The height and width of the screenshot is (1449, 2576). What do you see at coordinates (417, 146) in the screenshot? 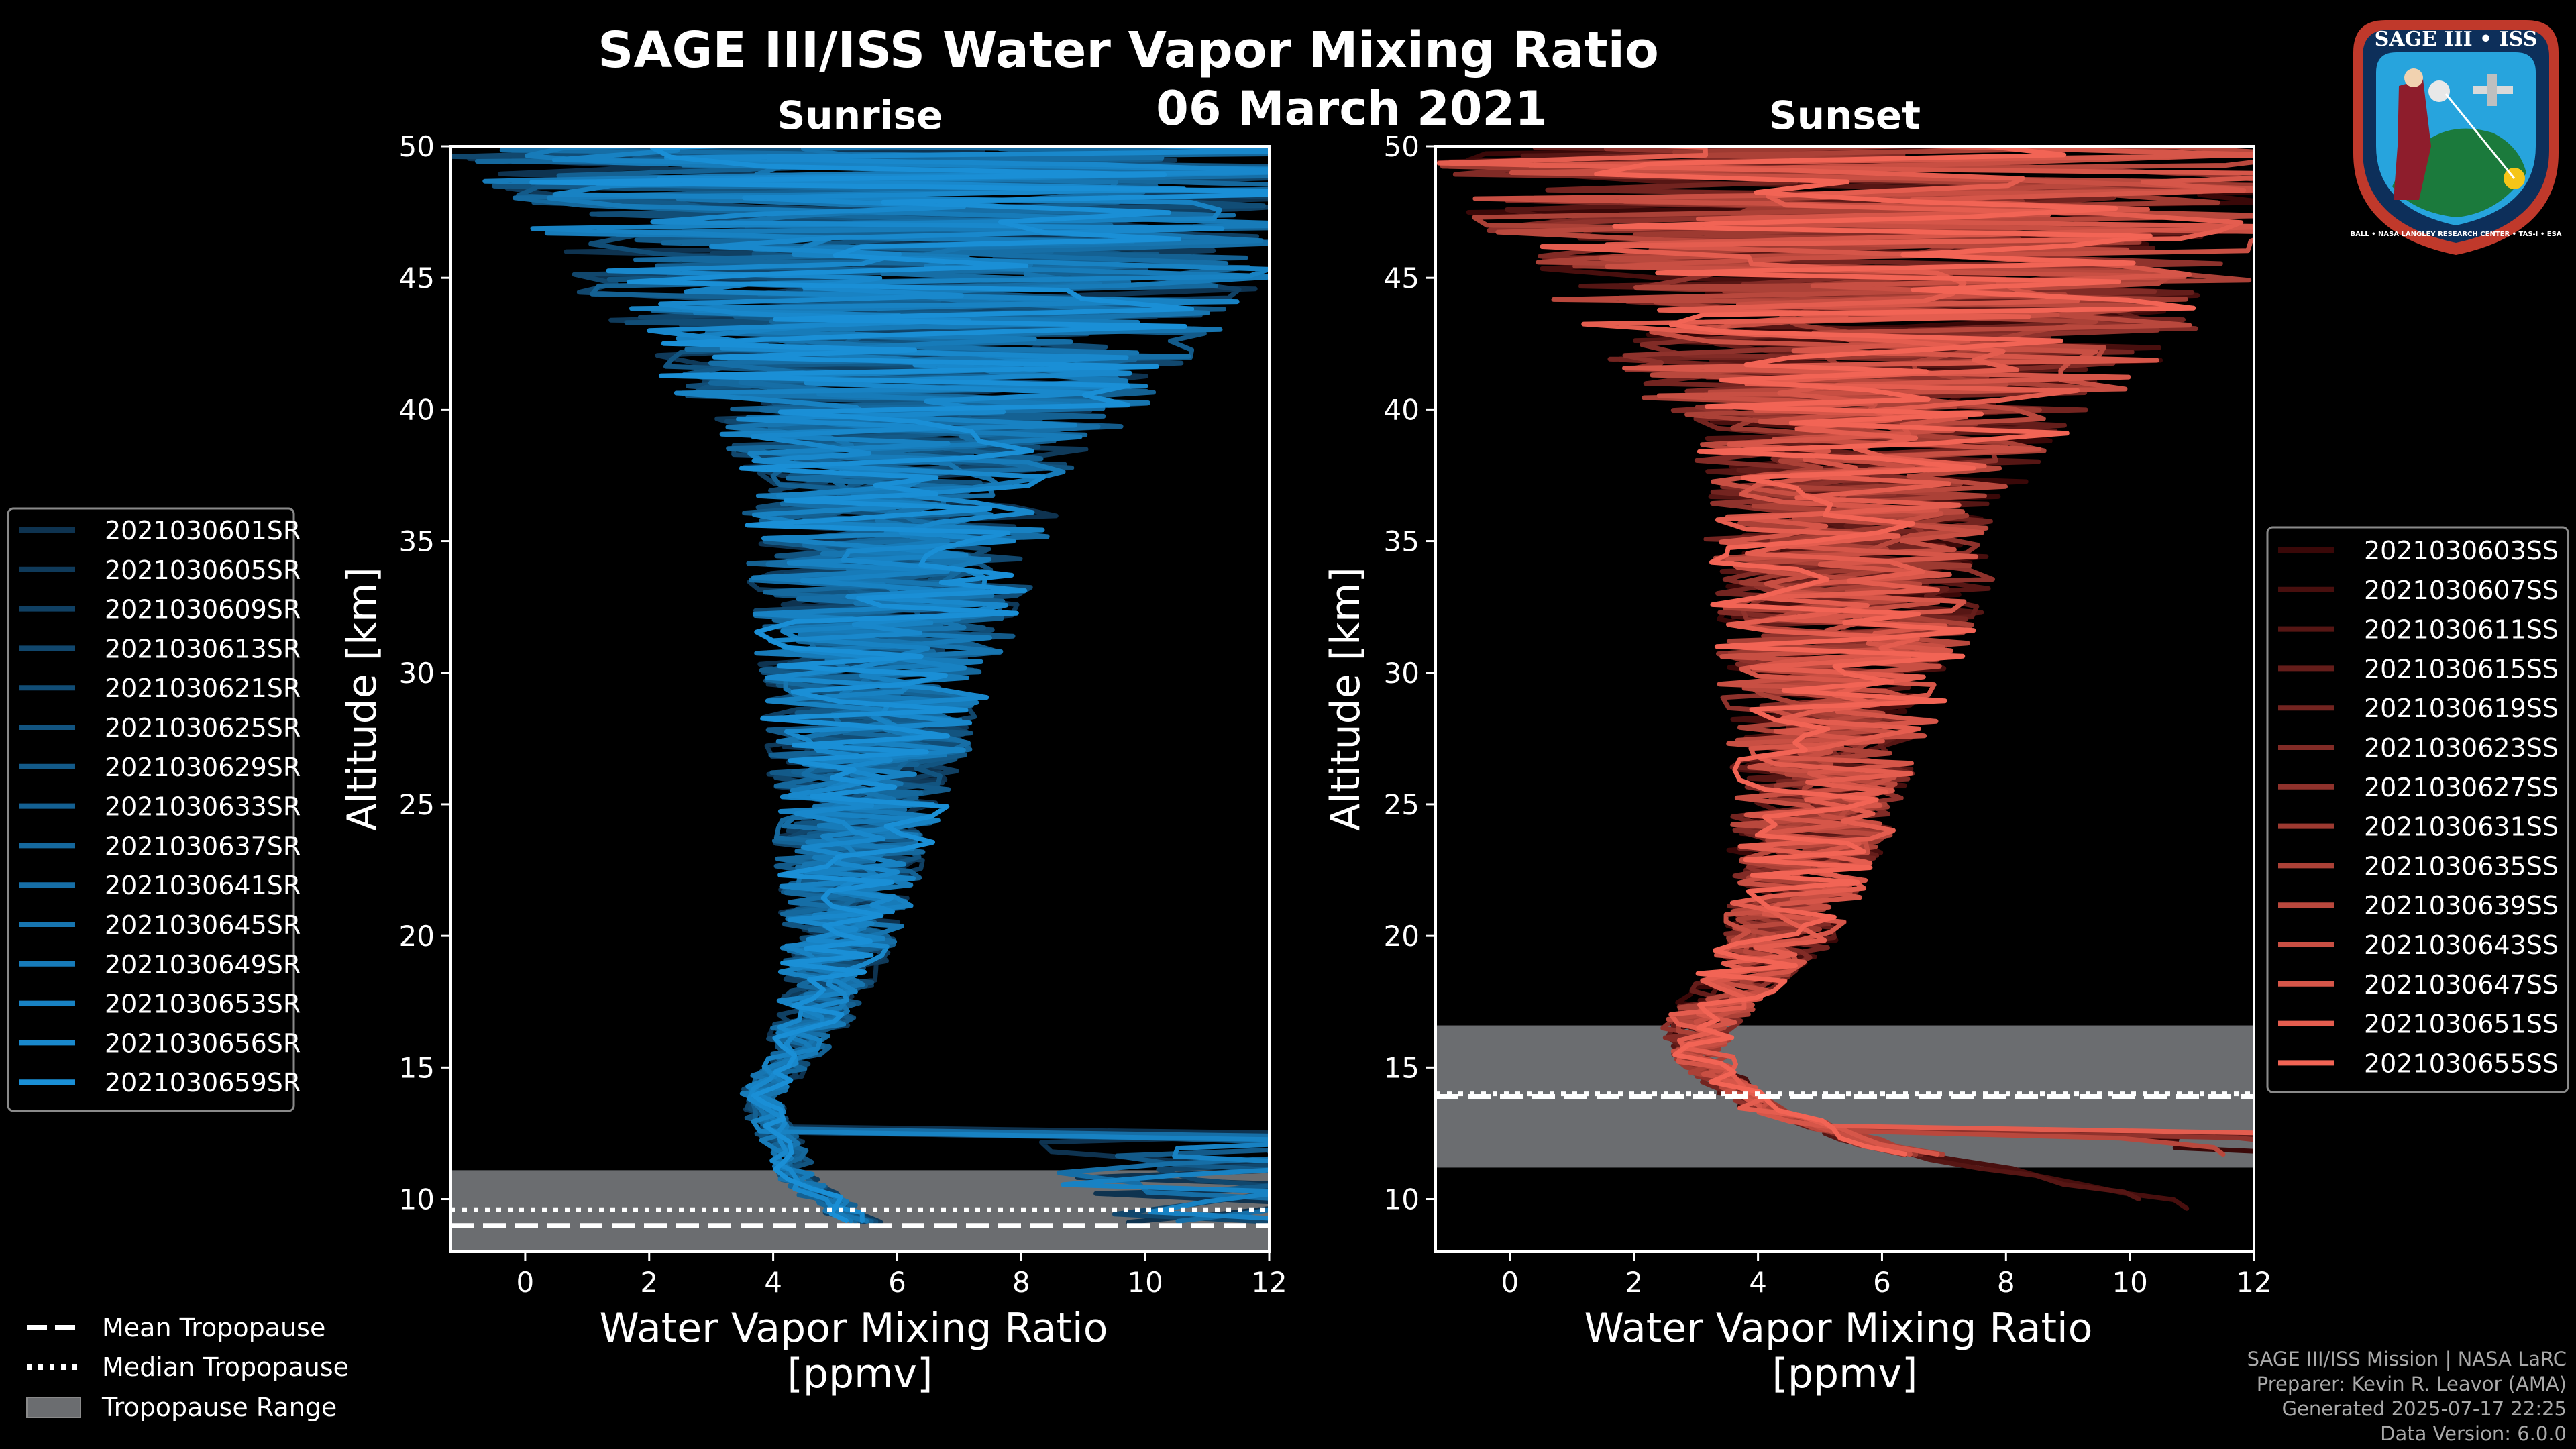
I see `sunrise-y-tick-label: 50` at bounding box center [417, 146].